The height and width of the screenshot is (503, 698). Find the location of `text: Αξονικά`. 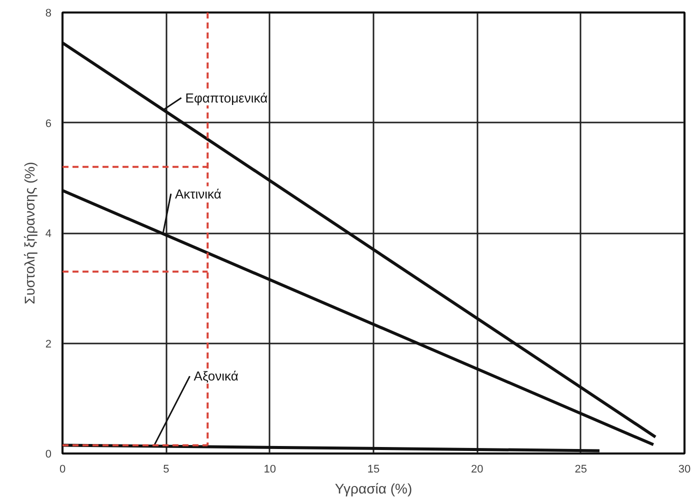

text: Αξονικά is located at coordinates (216, 376).